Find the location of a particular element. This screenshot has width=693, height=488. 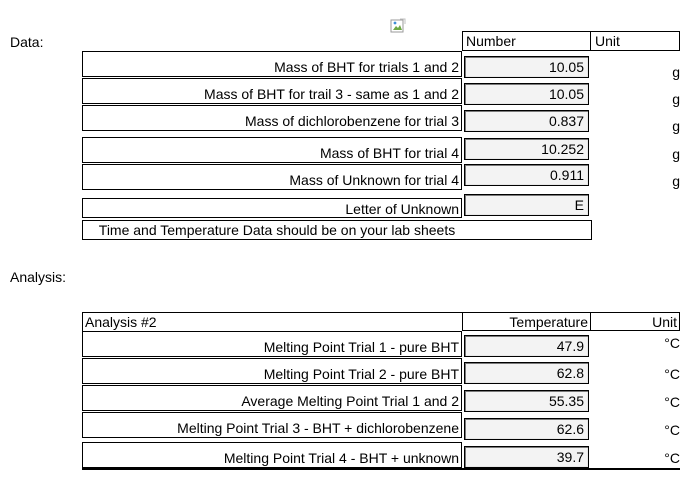

analysis-row-value: 62.8 is located at coordinates (526, 373).